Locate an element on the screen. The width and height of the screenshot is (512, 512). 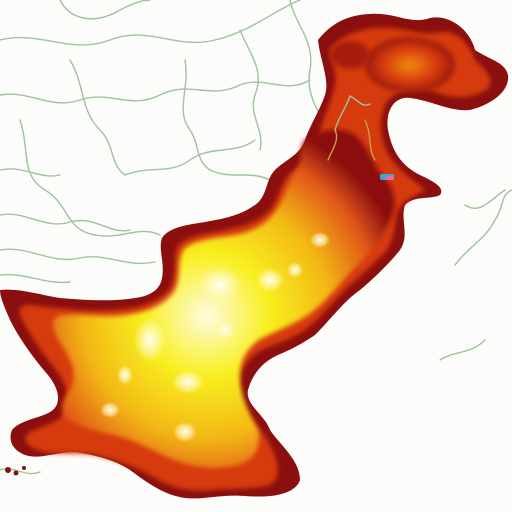
river-lines is located at coordinates (351, 128).